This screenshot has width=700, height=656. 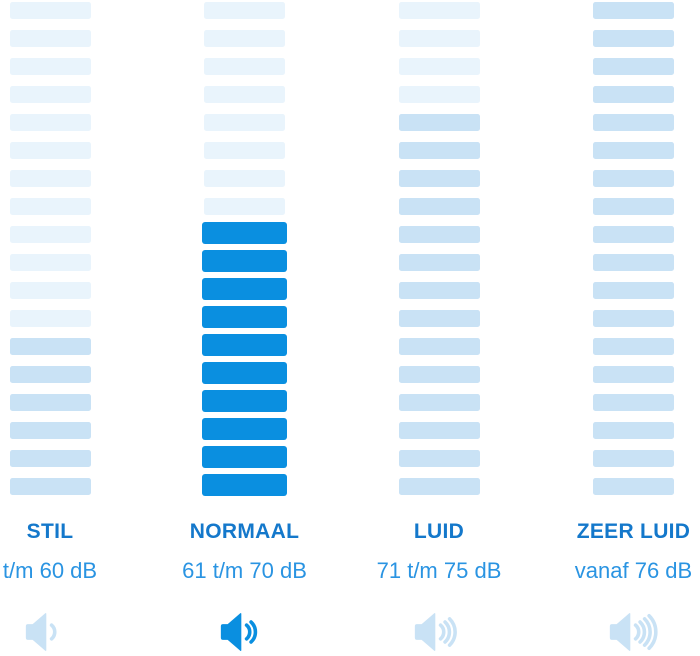 What do you see at coordinates (245, 632) in the screenshot?
I see `speaker-icon` at bounding box center [245, 632].